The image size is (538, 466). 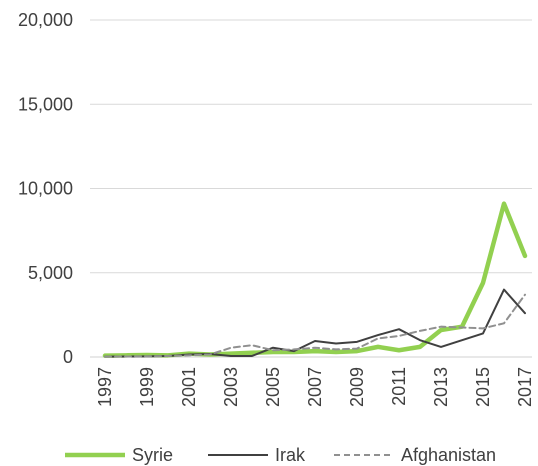 What do you see at coordinates (231, 387) in the screenshot?
I see `x-tick-label: 2003` at bounding box center [231, 387].